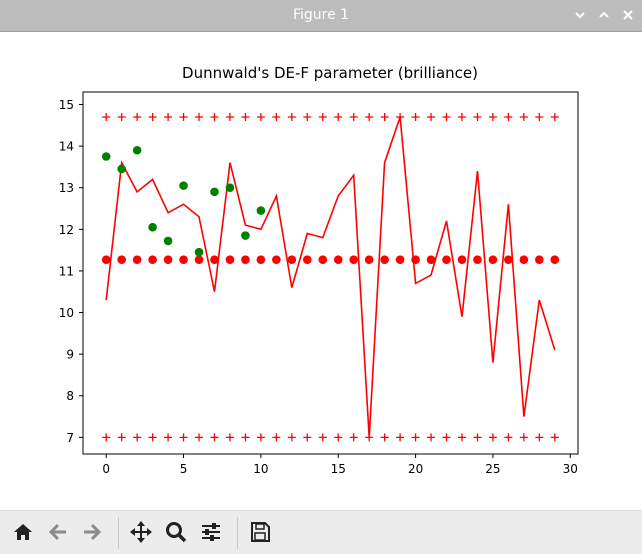  What do you see at coordinates (176, 532) in the screenshot?
I see `zoom-button` at bounding box center [176, 532].